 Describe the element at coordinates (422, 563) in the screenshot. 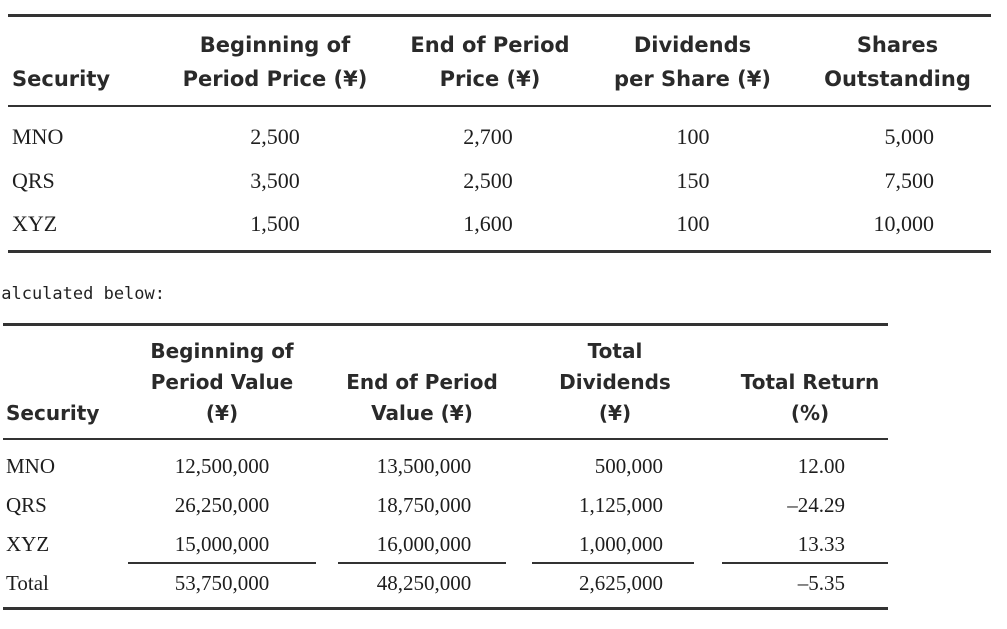

I see `subtotal-rule-end` at that location.